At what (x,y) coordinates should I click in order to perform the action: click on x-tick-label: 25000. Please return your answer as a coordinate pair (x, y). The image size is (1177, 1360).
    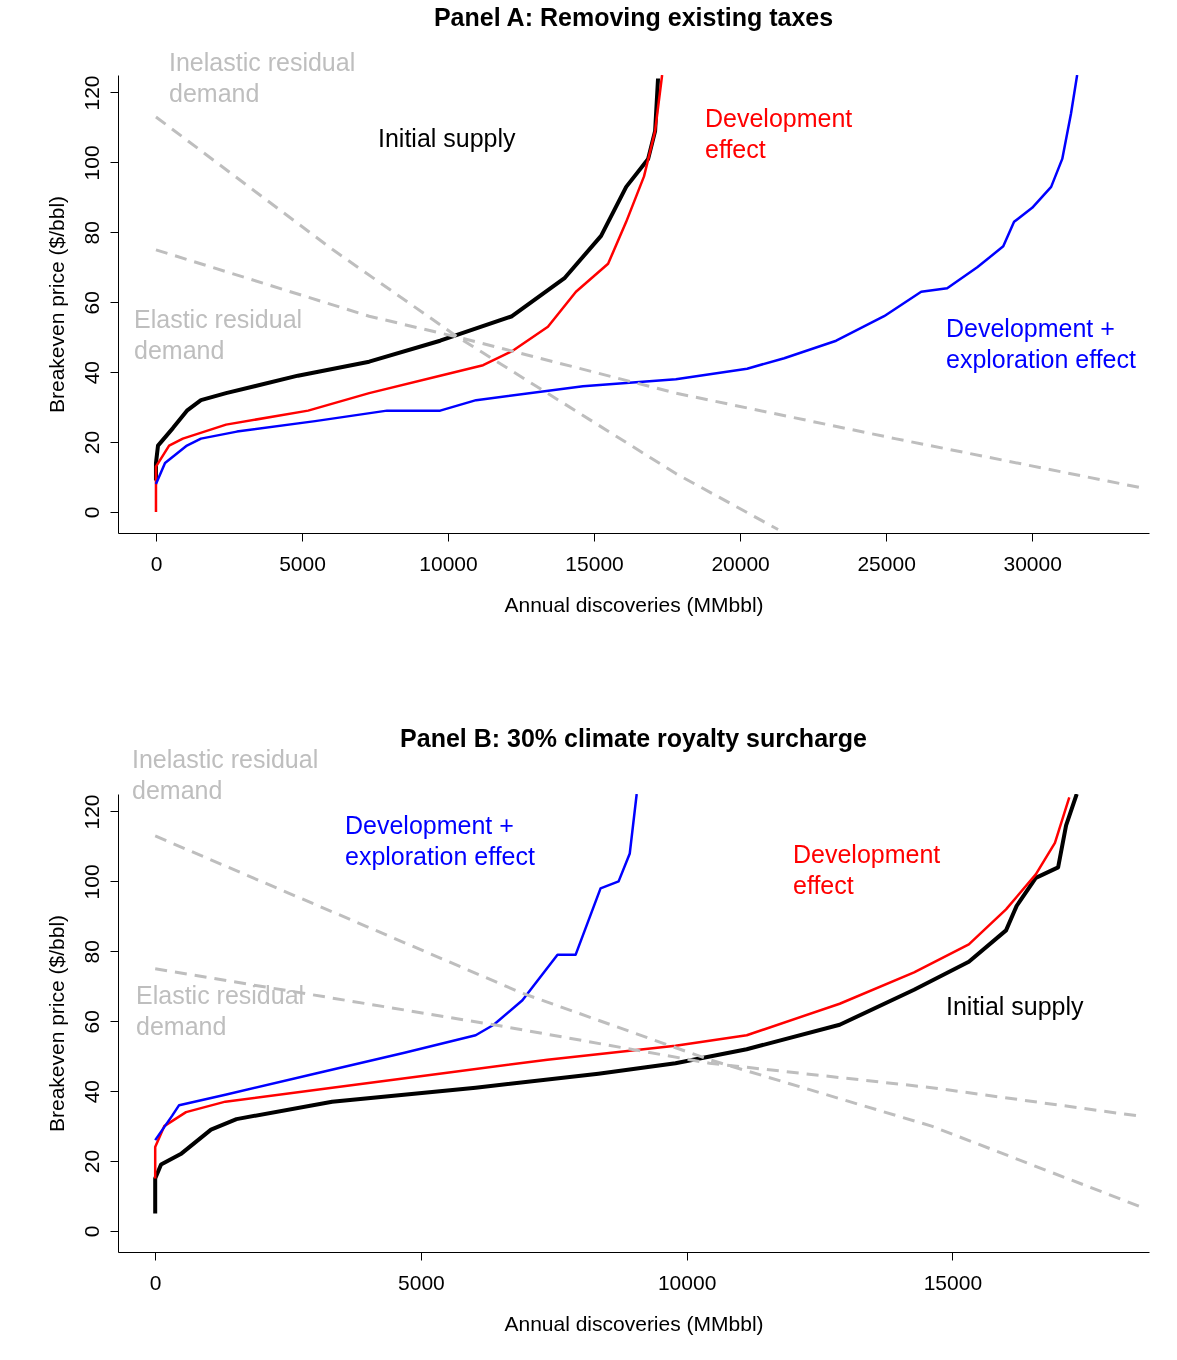
    Looking at the image, I should click on (886, 563).